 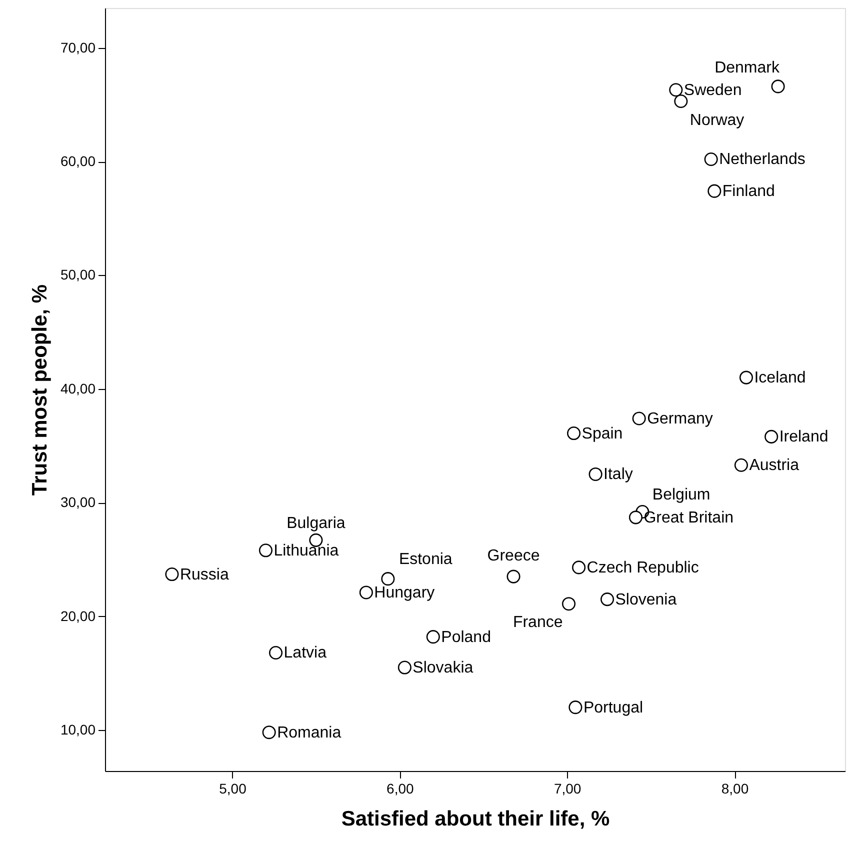 I want to click on data-label: Germany, so click(x=680, y=419).